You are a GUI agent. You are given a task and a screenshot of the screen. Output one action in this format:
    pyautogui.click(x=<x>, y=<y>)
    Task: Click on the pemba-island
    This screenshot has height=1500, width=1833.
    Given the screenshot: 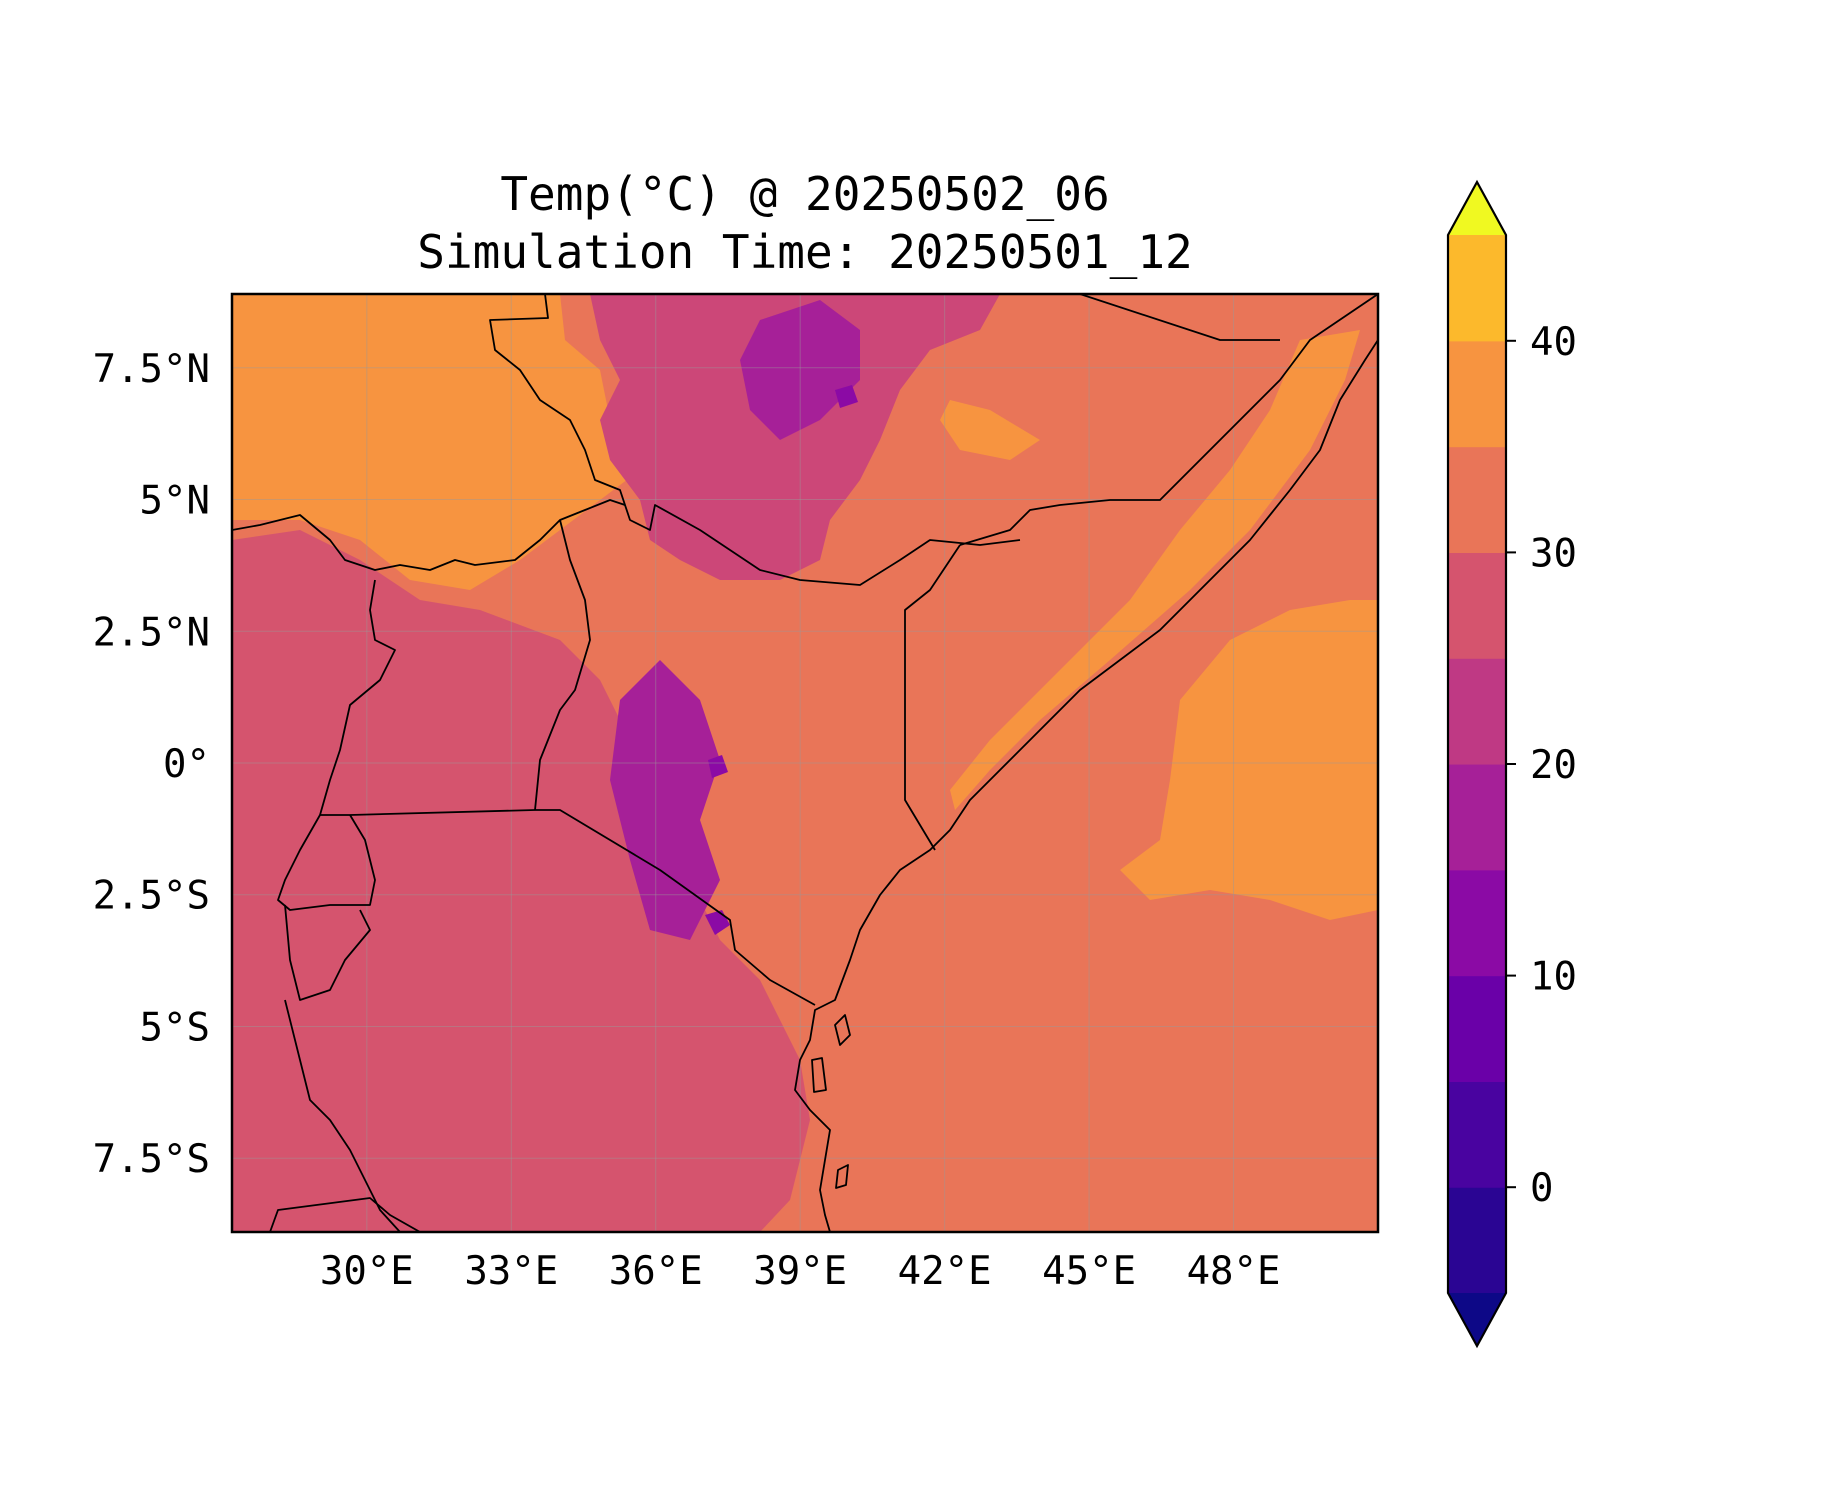 What is the action you would take?
    pyautogui.click(x=819, y=1075)
    